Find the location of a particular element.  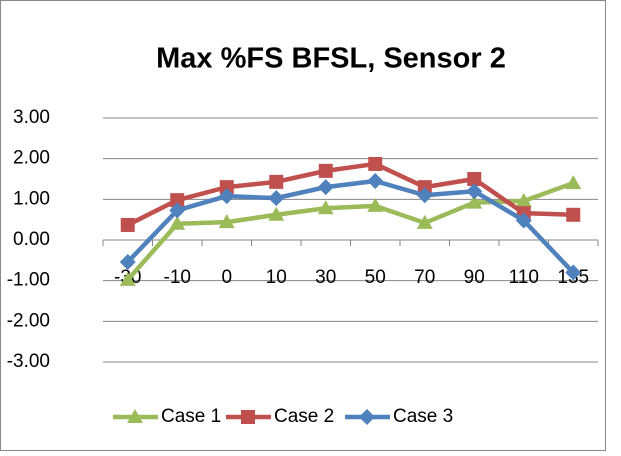

y-tick-label: 3.00 is located at coordinates (31, 117).